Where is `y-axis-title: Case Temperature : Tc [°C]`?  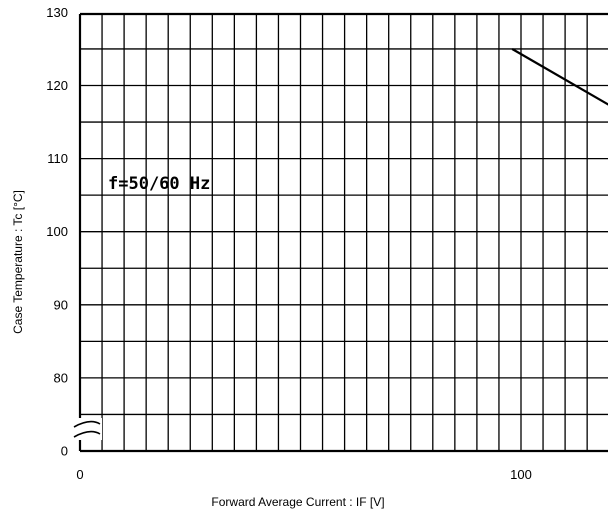
y-axis-title: Case Temperature : Tc [°C] is located at coordinates (18, 262).